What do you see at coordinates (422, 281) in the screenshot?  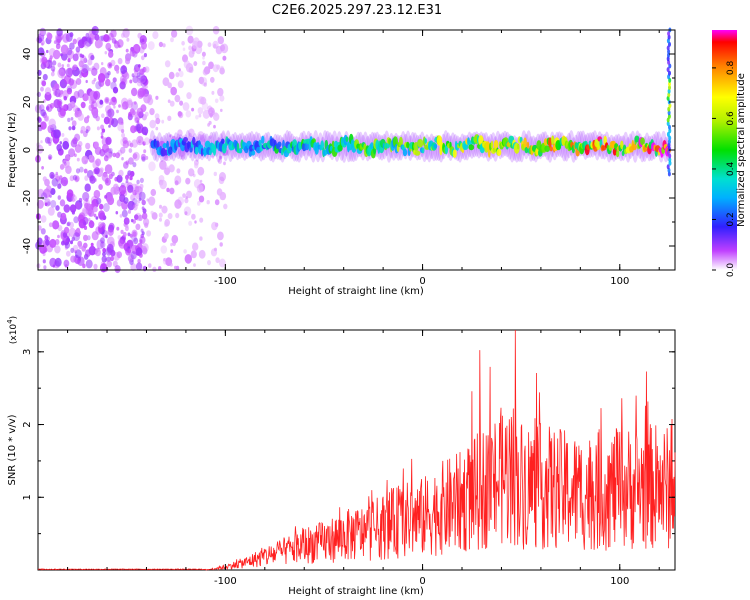 I see `x-tick-label: 0` at bounding box center [422, 281].